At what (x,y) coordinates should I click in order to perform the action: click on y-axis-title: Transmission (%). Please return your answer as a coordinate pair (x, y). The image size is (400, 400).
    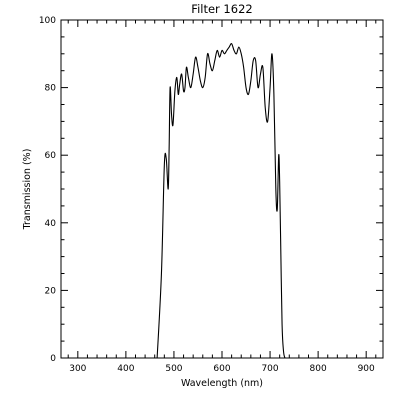
    Looking at the image, I should click on (27, 190).